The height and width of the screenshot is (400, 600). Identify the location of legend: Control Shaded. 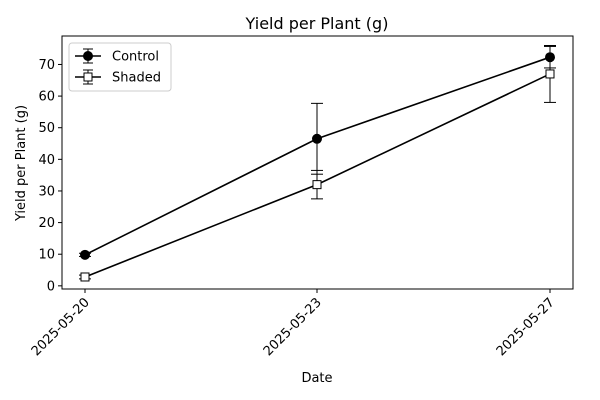
(120, 67).